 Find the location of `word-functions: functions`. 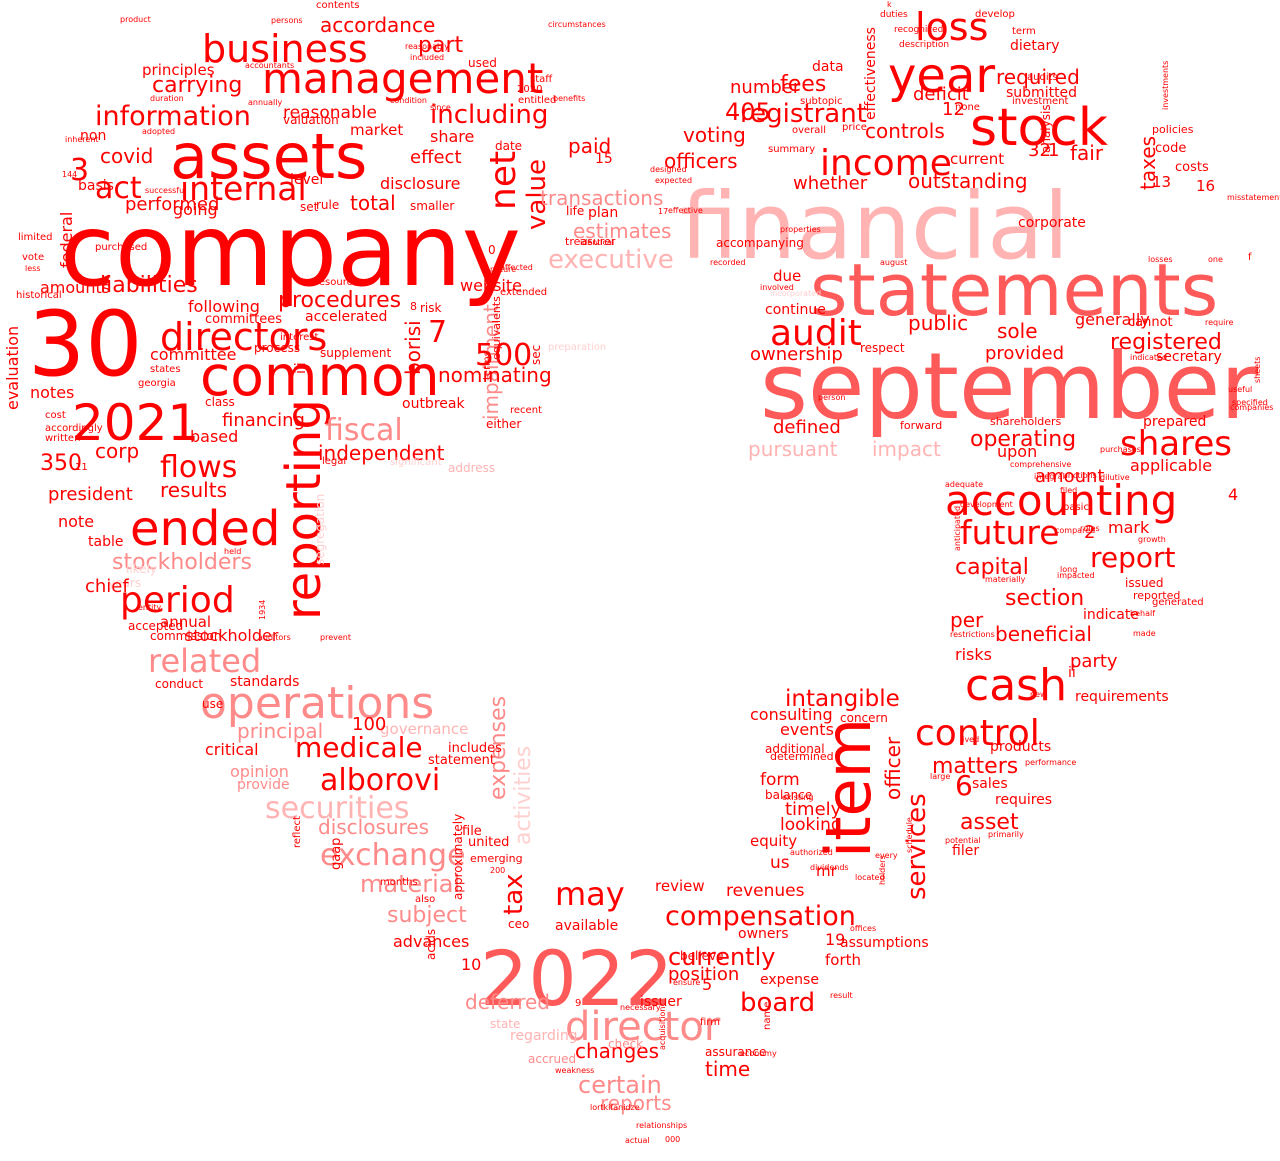

word-functions: functions is located at coordinates (1078, 475).